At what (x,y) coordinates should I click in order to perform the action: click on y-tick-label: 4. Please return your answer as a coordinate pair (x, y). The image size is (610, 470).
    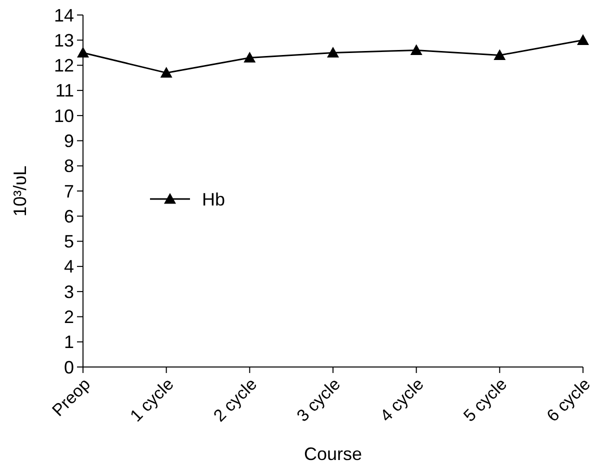
    Looking at the image, I should click on (69, 266).